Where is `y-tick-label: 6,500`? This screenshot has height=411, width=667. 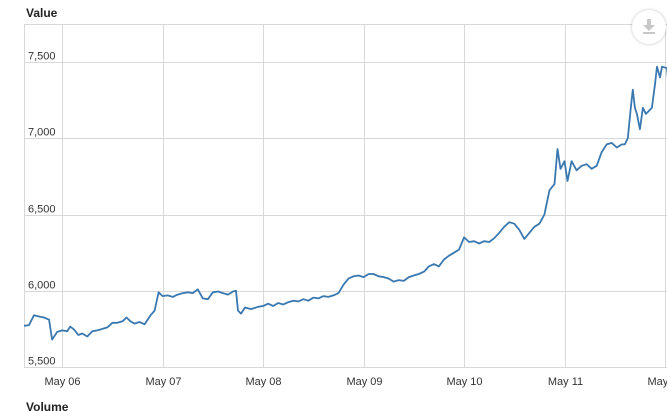
y-tick-label: 6,500 is located at coordinates (42, 210).